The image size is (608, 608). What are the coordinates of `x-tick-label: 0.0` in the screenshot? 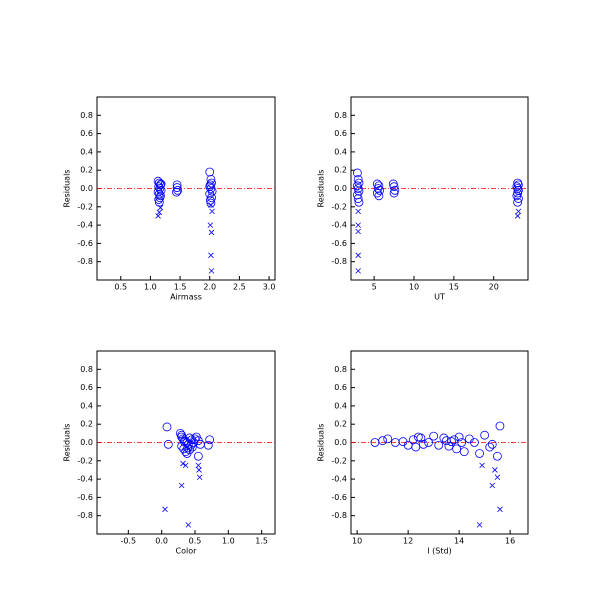 It's located at (161, 541).